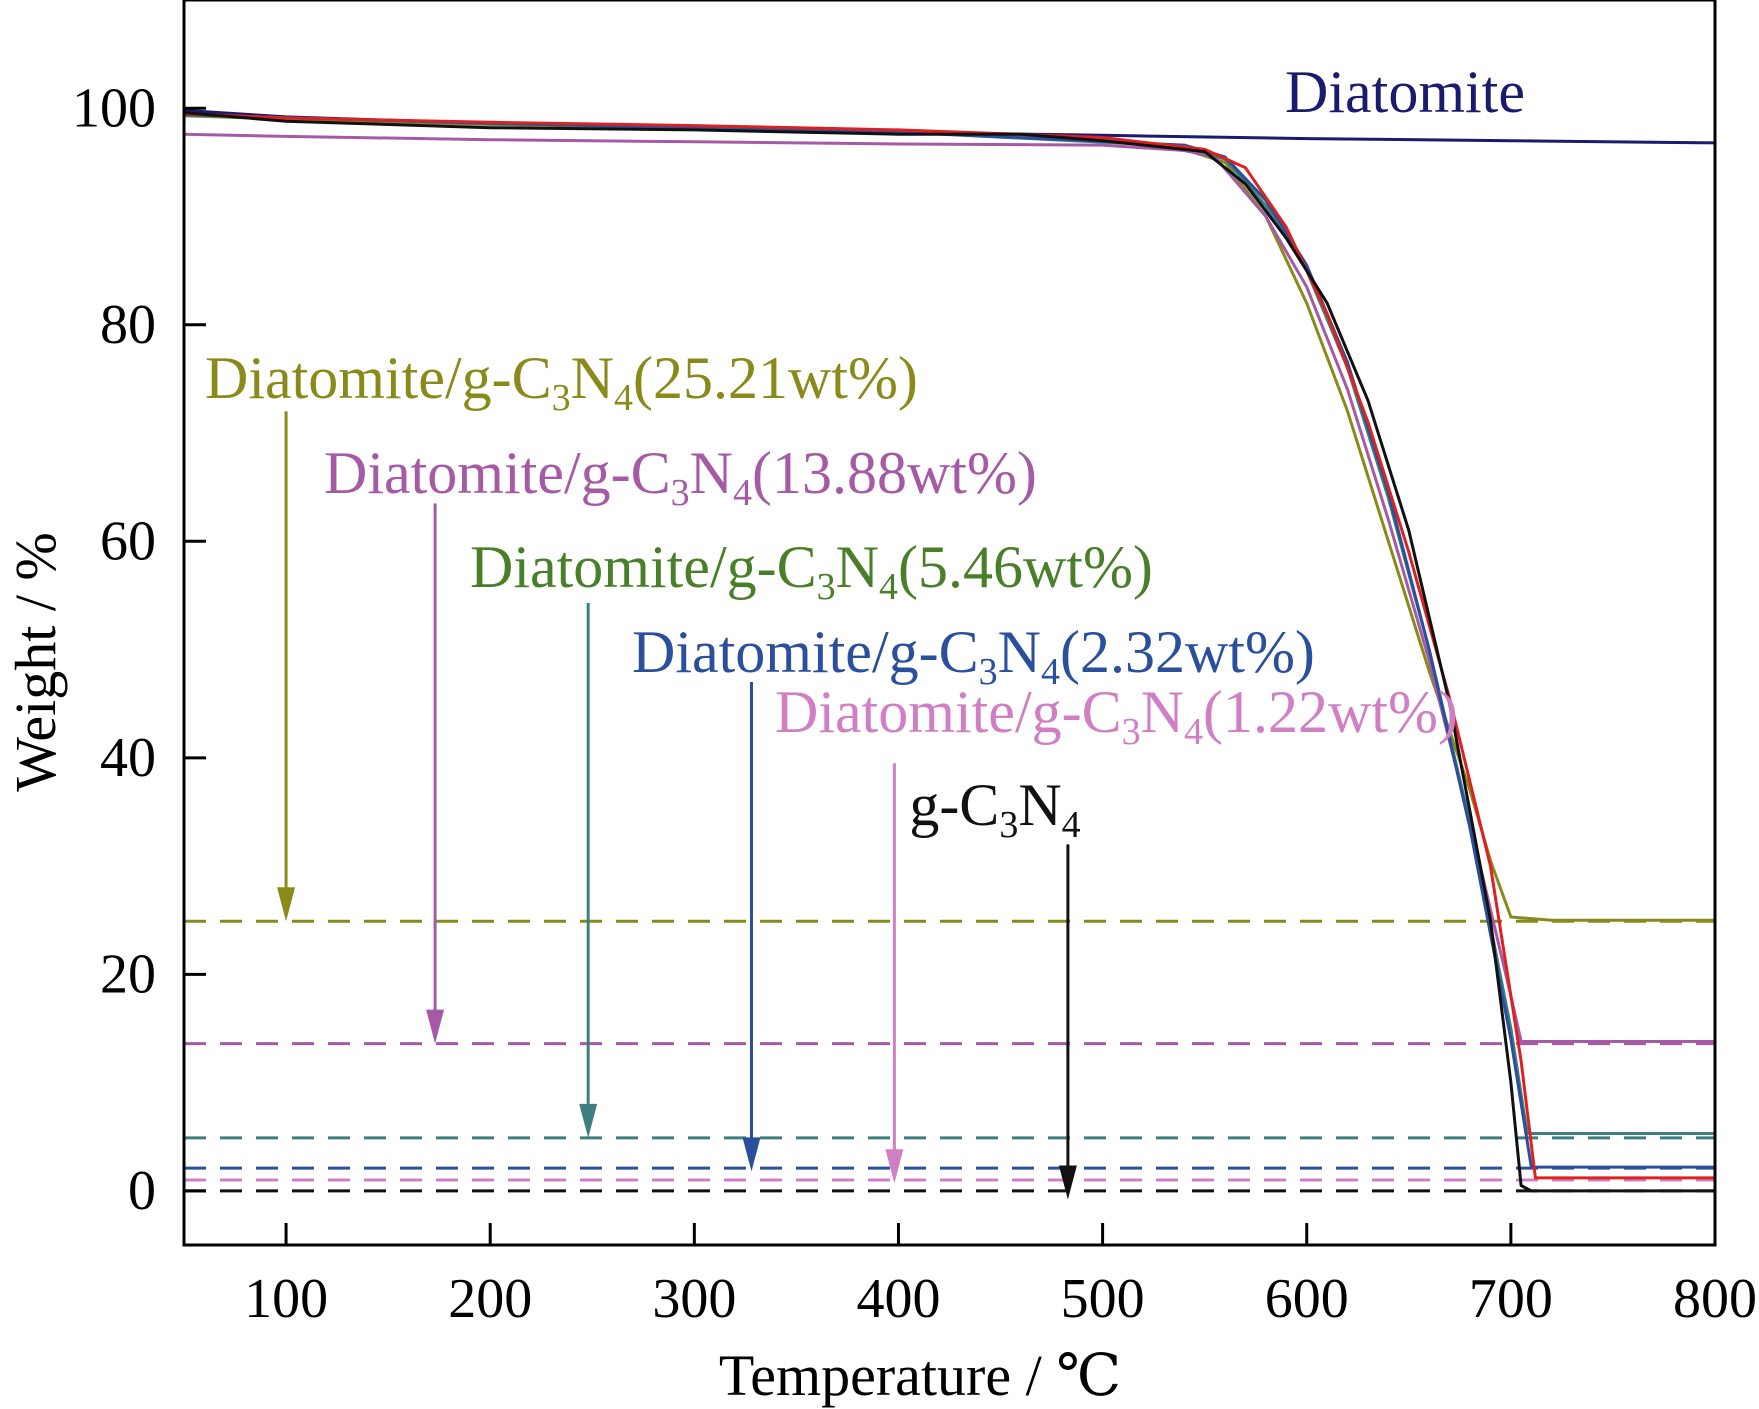 This screenshot has height=1409, width=1759. Describe the element at coordinates (128, 541) in the screenshot. I see `y-tick-label-60: 60` at that location.